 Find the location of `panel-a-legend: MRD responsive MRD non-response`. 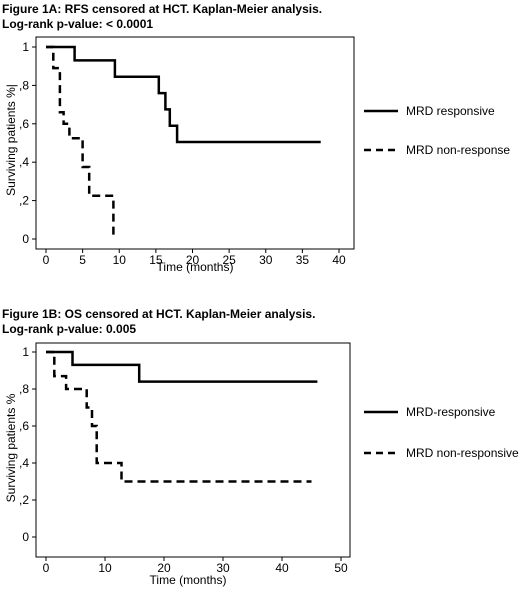

panel-a-legend: MRD responsive MRD non-response is located at coordinates (437, 130).